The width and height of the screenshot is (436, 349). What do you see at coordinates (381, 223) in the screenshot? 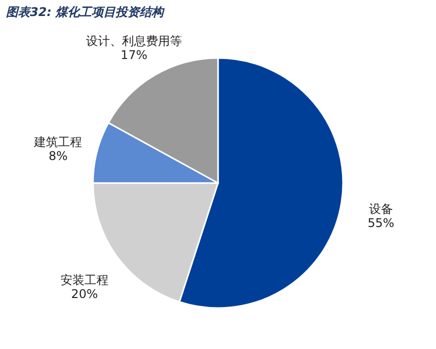
I see `data-label: 55%` at bounding box center [381, 223].